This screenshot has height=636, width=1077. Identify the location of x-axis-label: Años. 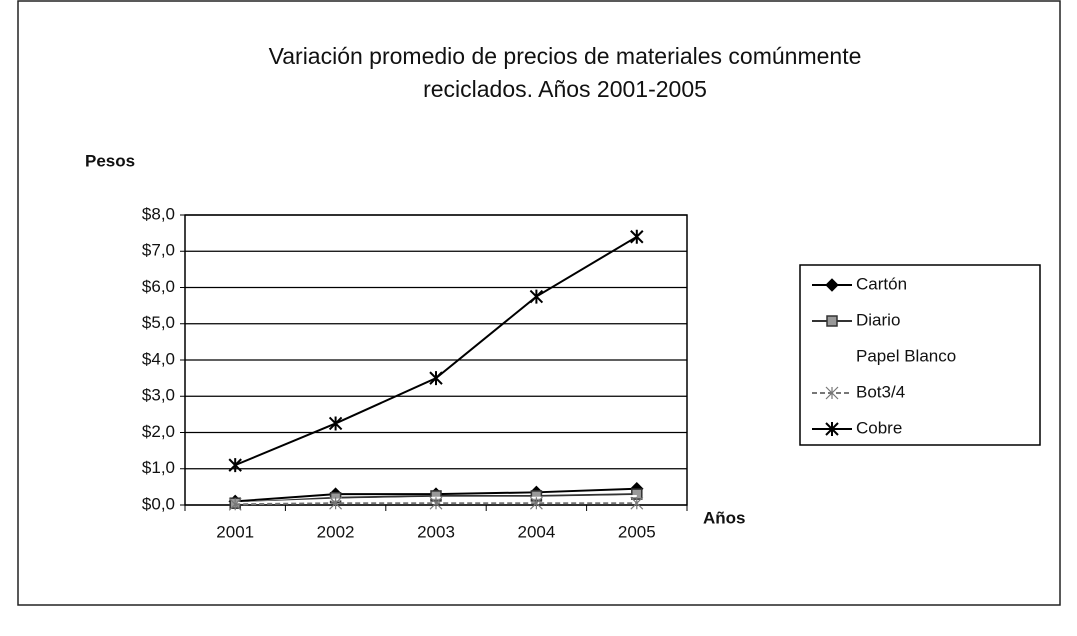
(724, 517).